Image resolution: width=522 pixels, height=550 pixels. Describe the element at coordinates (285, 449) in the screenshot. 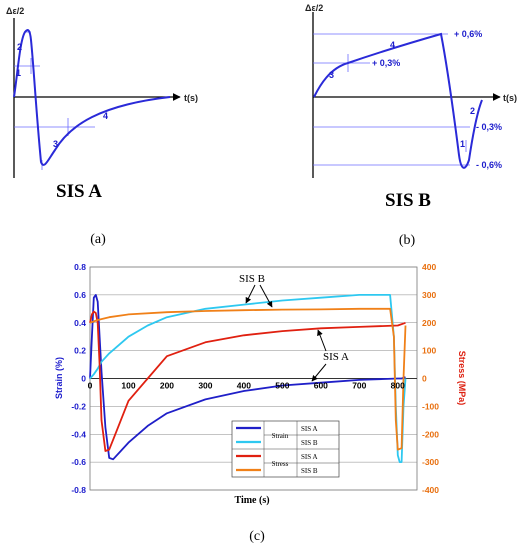

I see `legend: Strain Stress SIS A SIS B SIS A SIS B` at that location.